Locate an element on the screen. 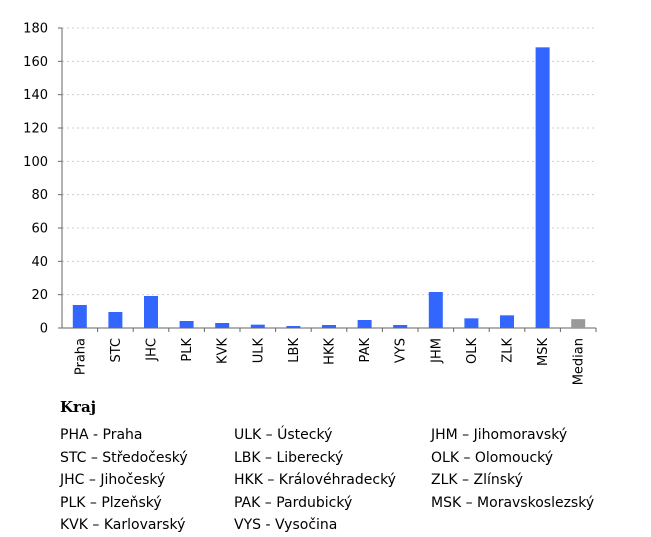 This screenshot has width=651, height=537. y-tick-label: 60 is located at coordinates (39, 229).